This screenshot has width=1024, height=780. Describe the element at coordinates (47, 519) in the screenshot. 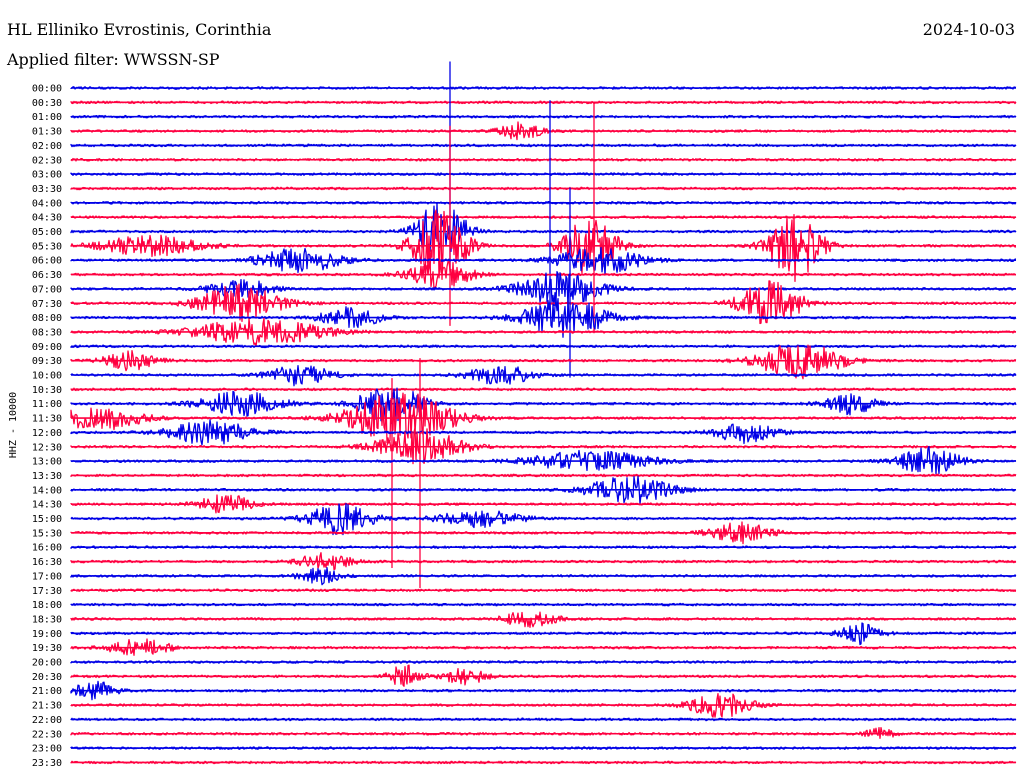

I see `time-label: 15:00` at that location.